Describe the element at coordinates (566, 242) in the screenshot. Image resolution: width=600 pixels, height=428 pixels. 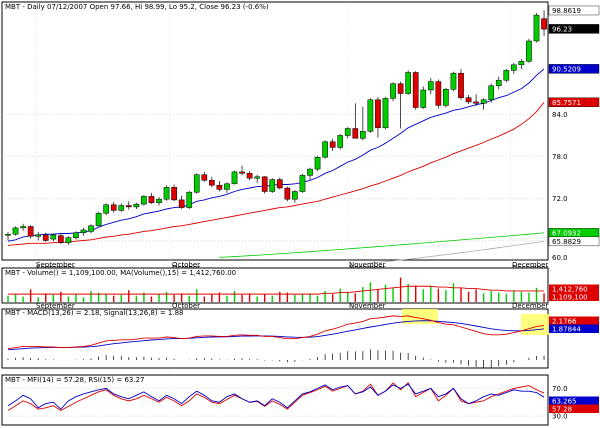
I see `price-box-label: 65.8829` at that location.